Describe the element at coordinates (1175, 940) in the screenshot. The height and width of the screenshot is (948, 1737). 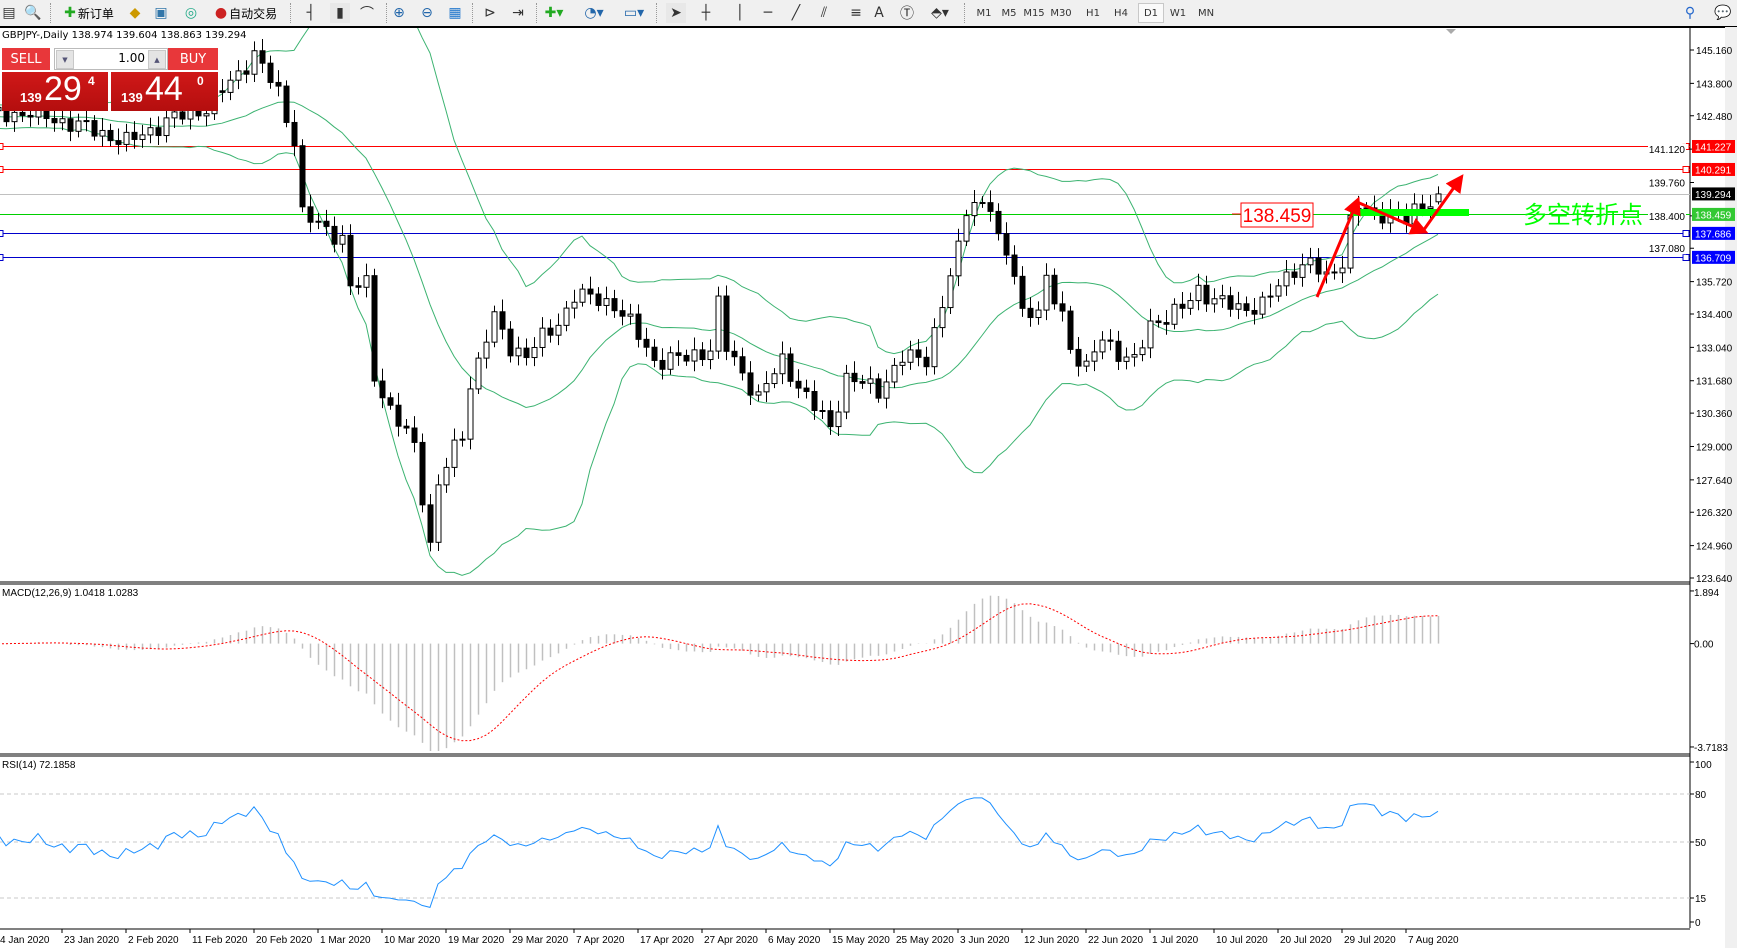
I see `date-axis-label: 1 Jul 2020` at that location.